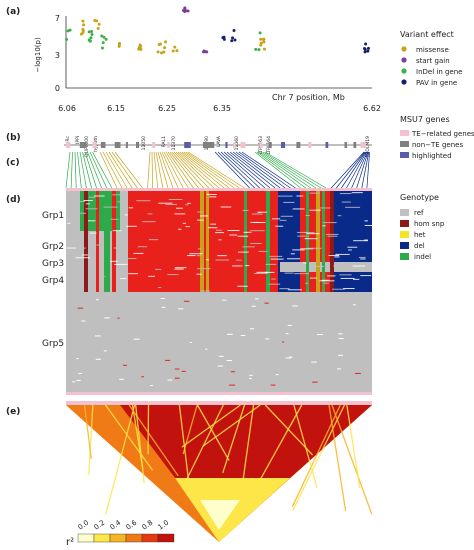 This screenshot has width=474, height=550. I want to click on ld-top-strip, so click(219, 403).